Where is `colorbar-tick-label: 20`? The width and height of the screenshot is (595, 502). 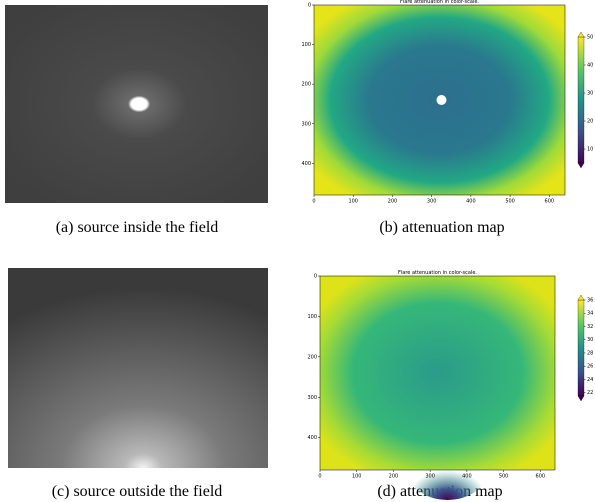
colorbar-tick-label: 20 is located at coordinates (590, 122).